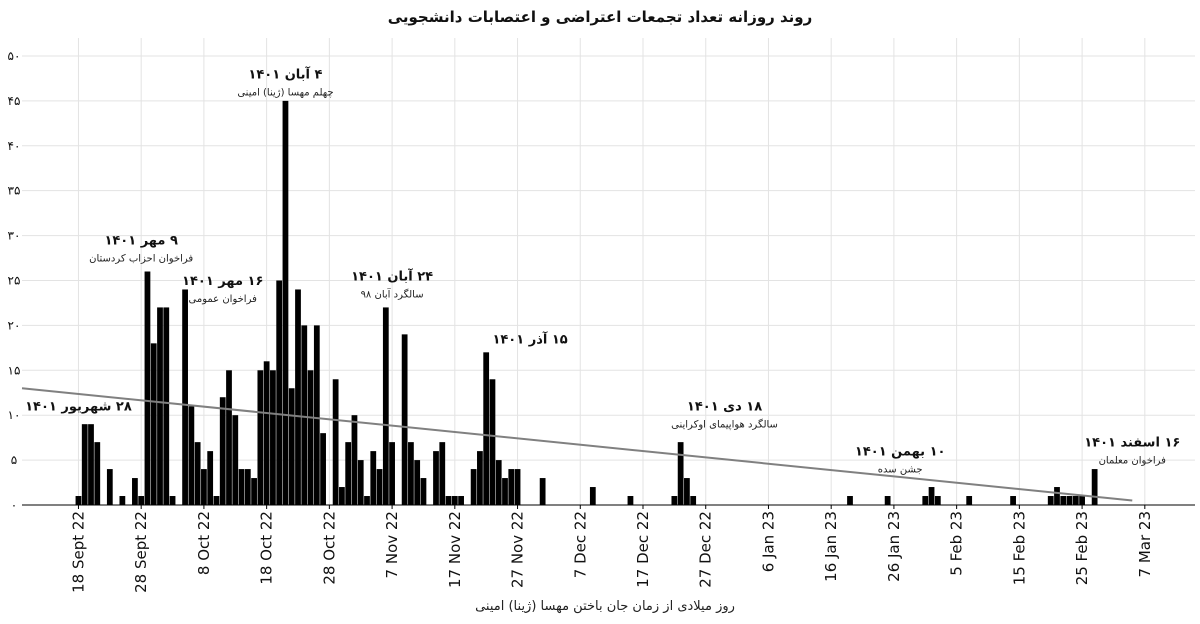 Image resolution: width=1200 pixels, height=624 pixels. What do you see at coordinates (1133, 461) in the screenshot?
I see `annotation-event: فراخوان معلمان` at bounding box center [1133, 461].